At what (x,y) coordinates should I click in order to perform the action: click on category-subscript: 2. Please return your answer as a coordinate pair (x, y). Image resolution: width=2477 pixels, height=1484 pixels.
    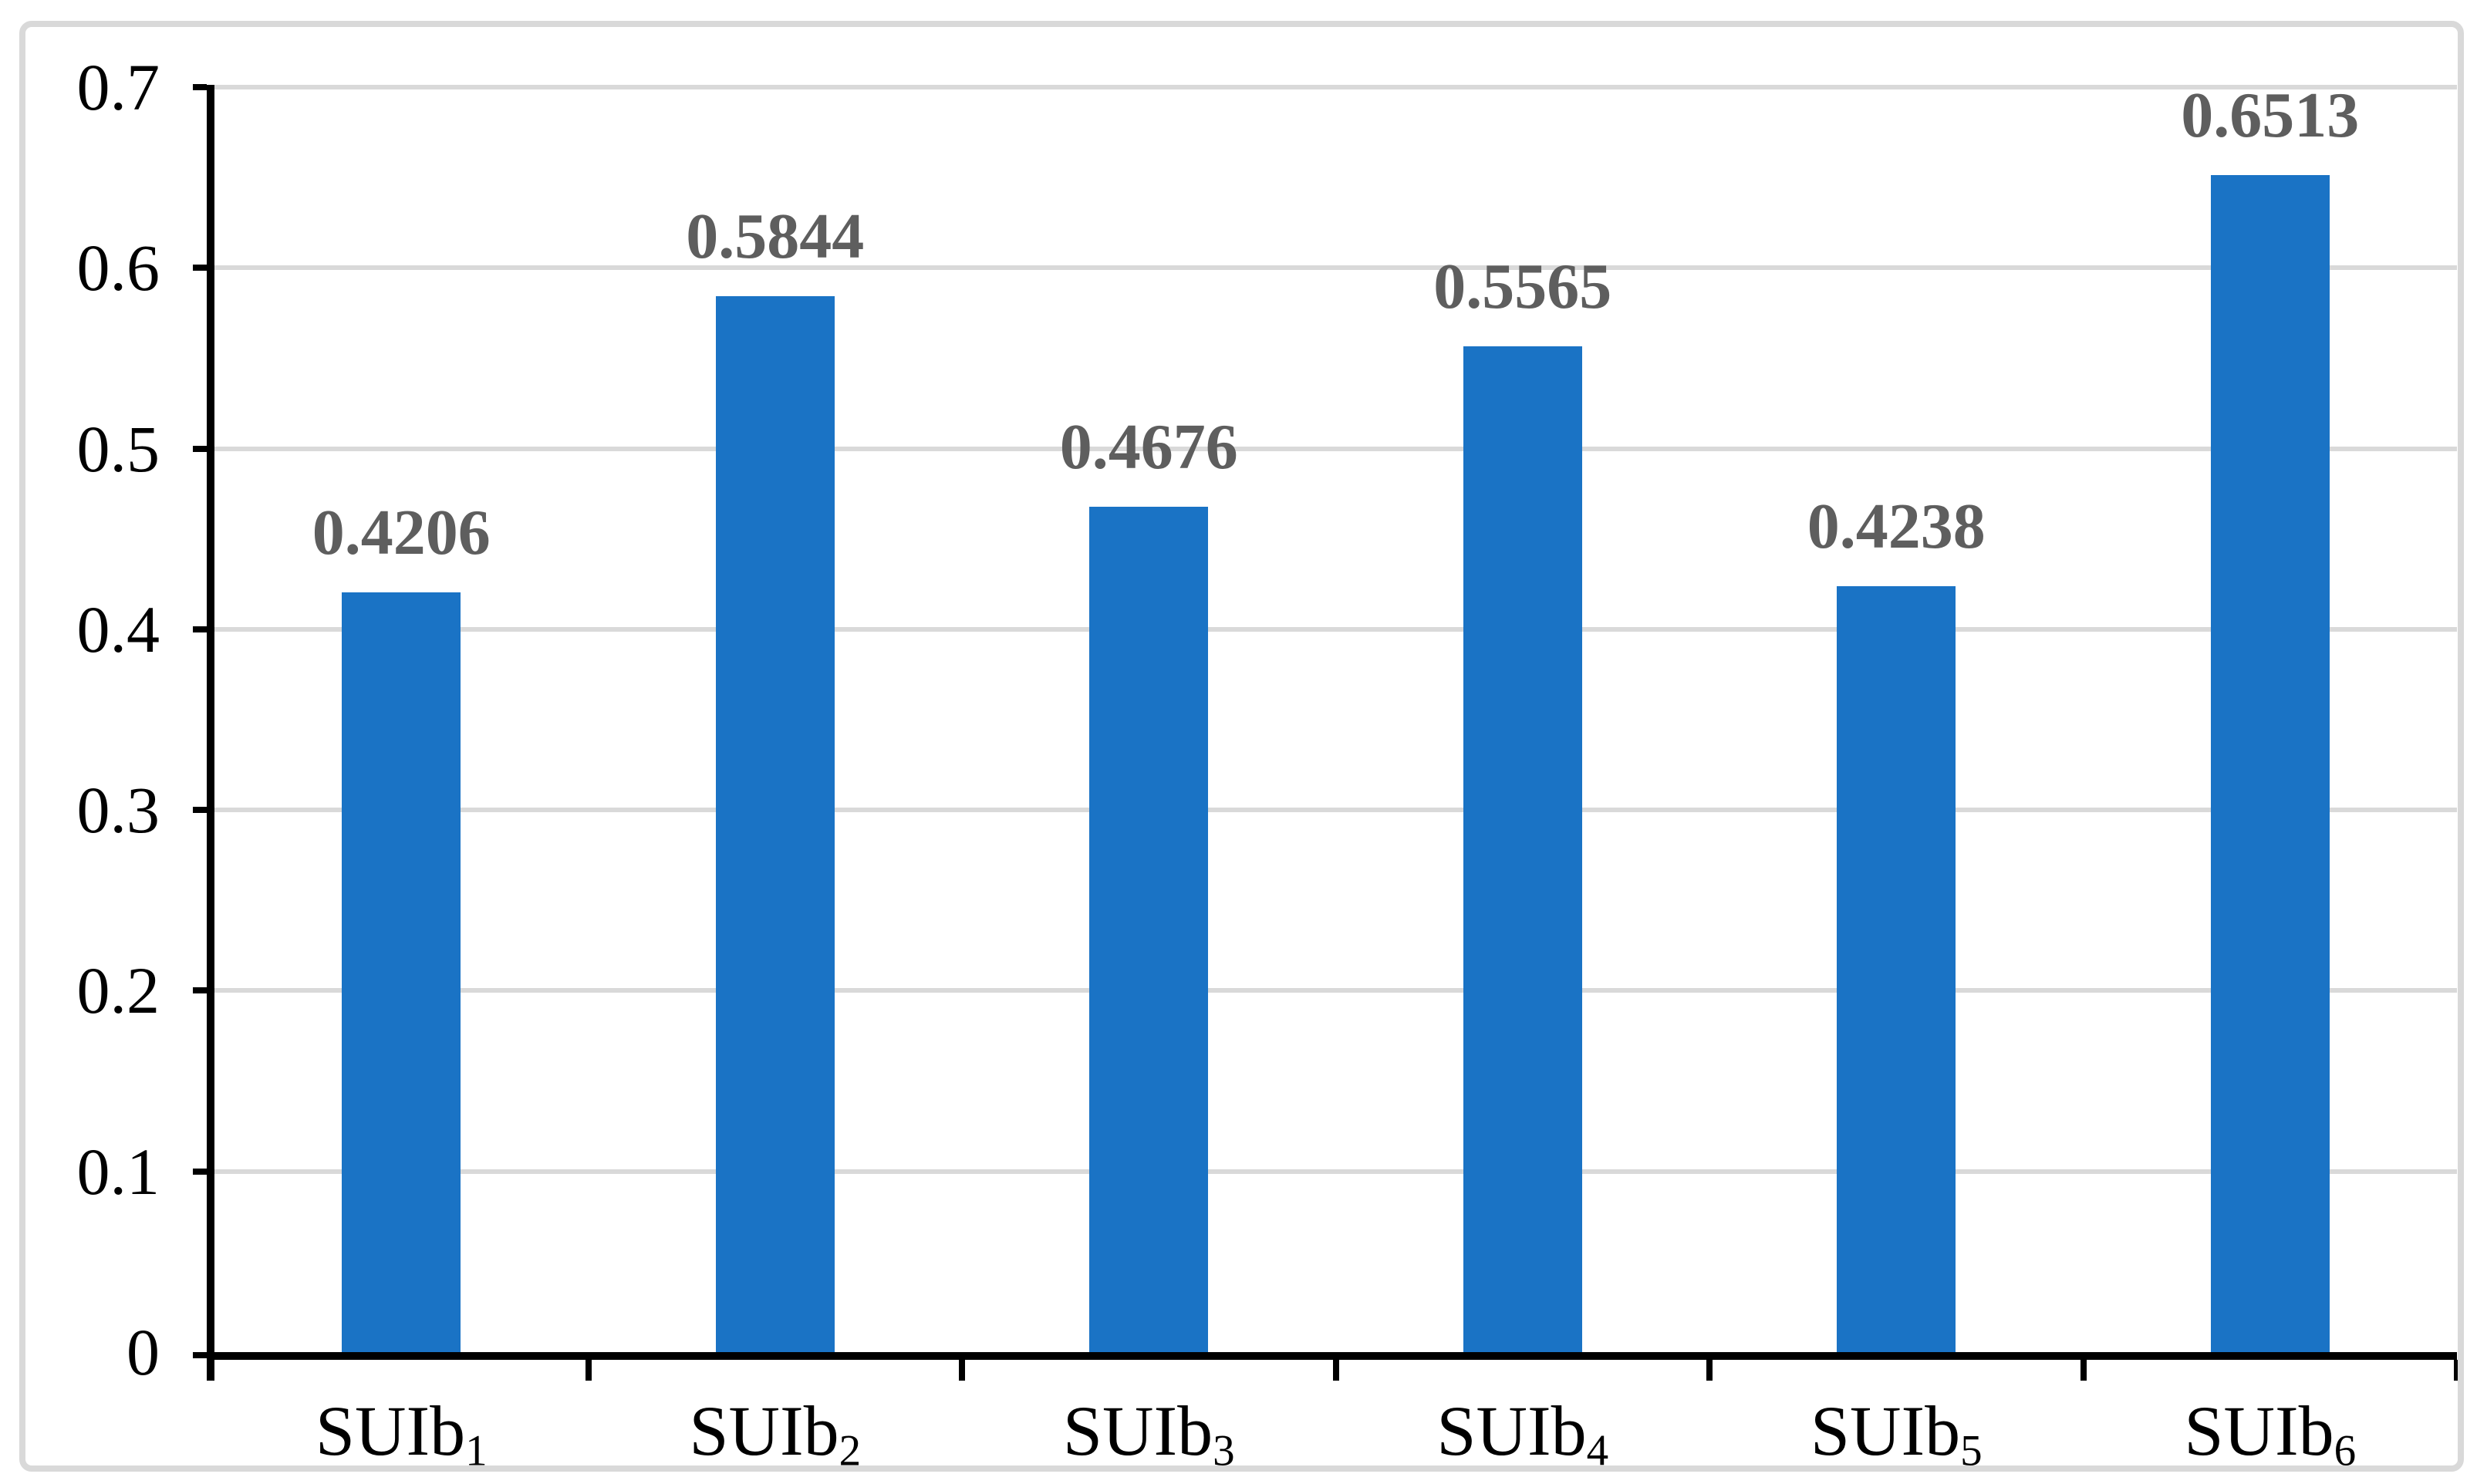
    Looking at the image, I should click on (850, 1451).